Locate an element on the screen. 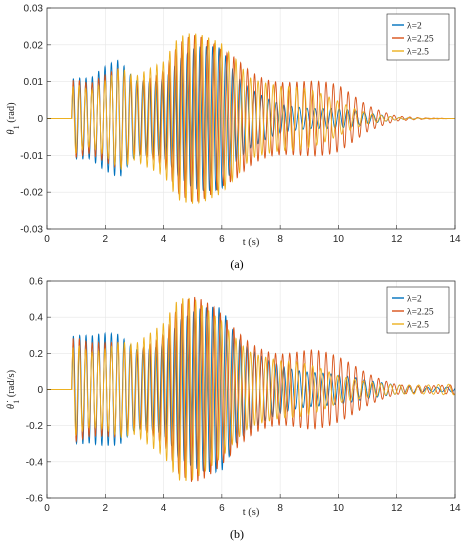 The width and height of the screenshot is (468, 550). y-tick-label: -0.2 is located at coordinates (35, 426).